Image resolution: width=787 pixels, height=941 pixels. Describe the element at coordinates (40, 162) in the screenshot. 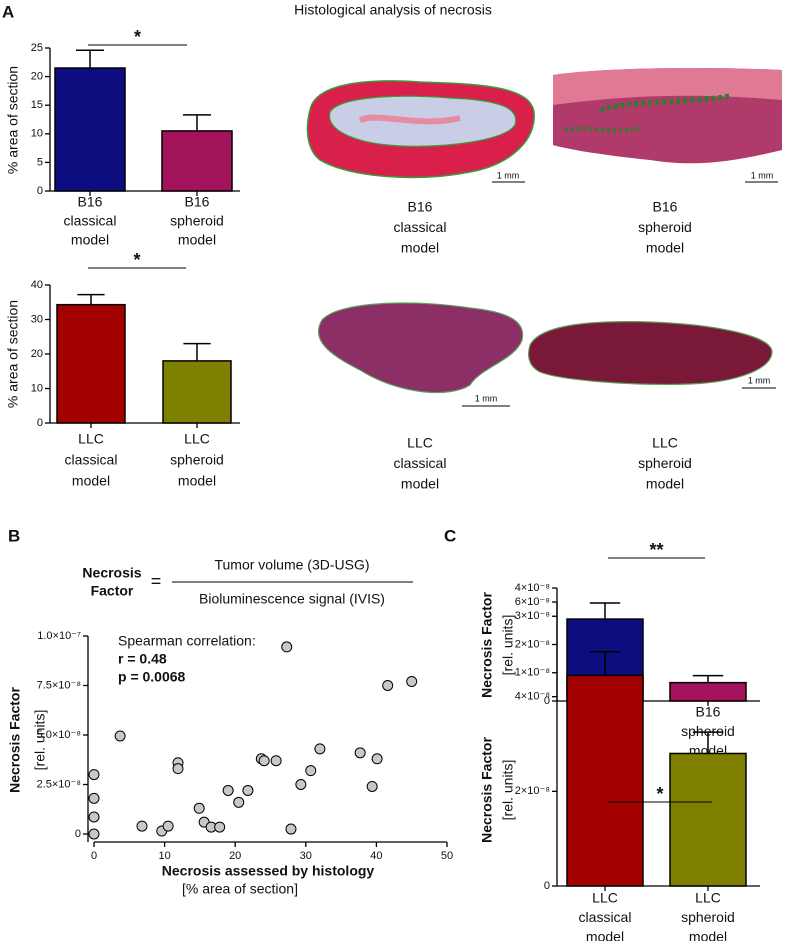

I see `y-tick-label: 5` at that location.